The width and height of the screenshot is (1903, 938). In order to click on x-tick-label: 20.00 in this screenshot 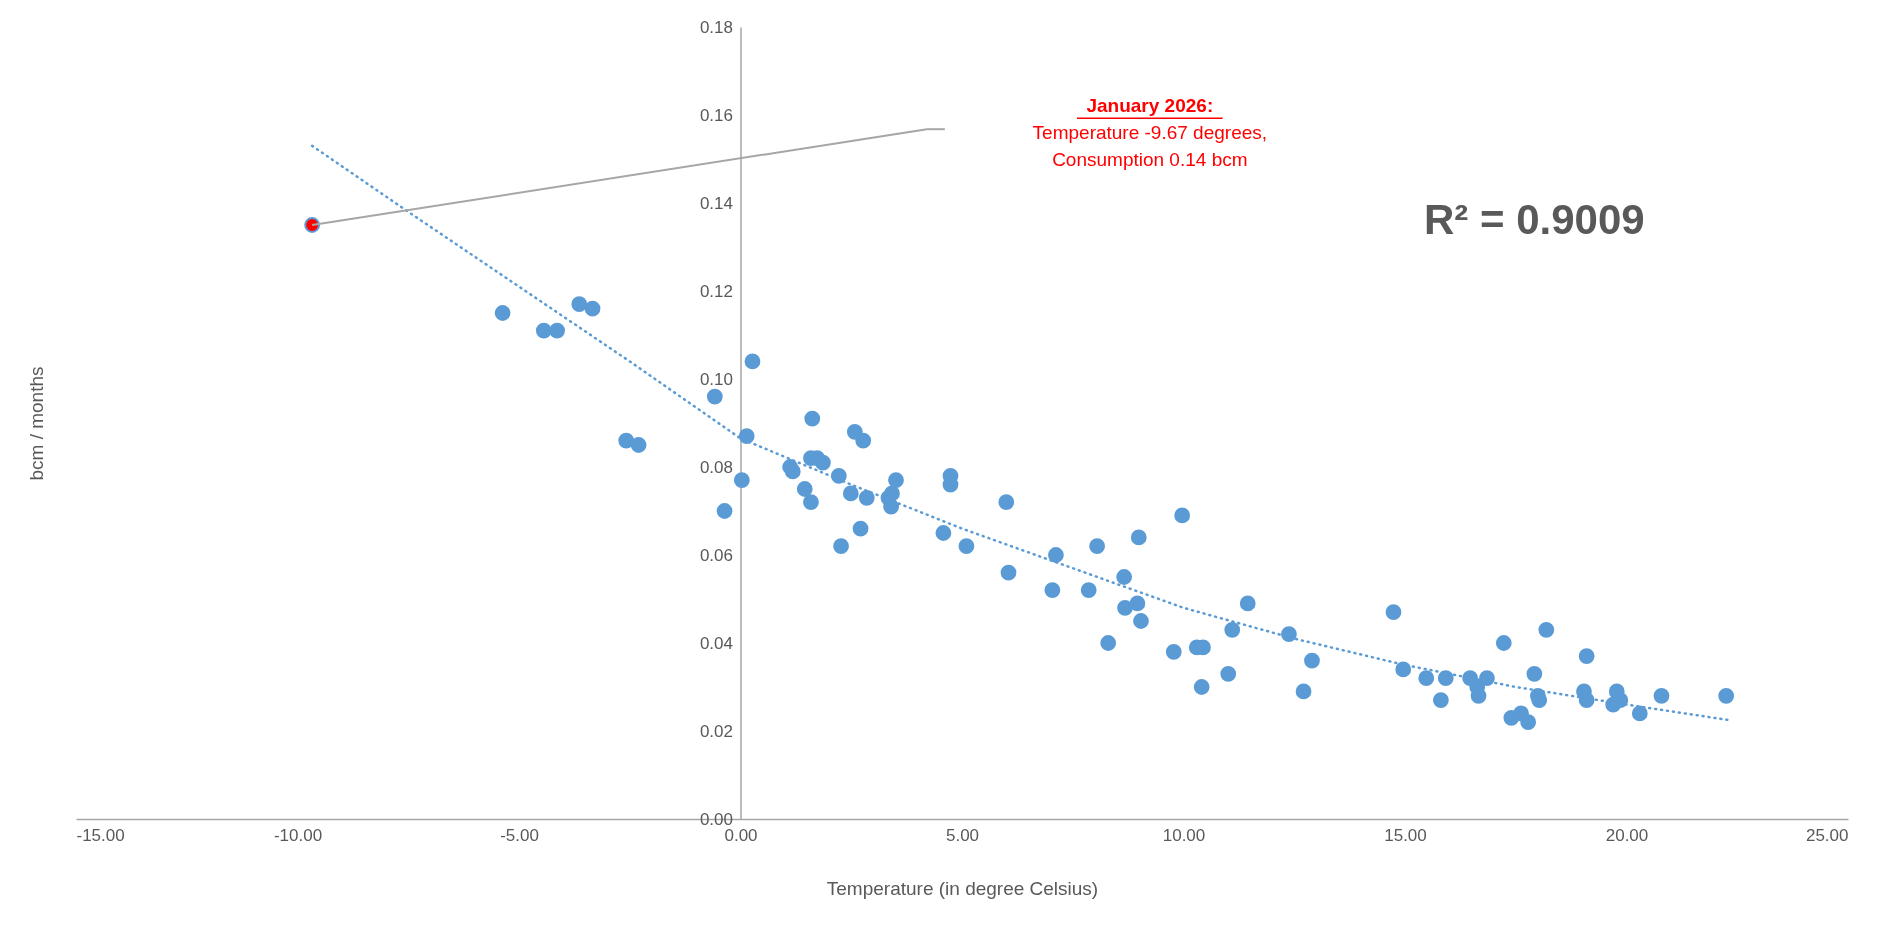, I will do `click(1627, 835)`.